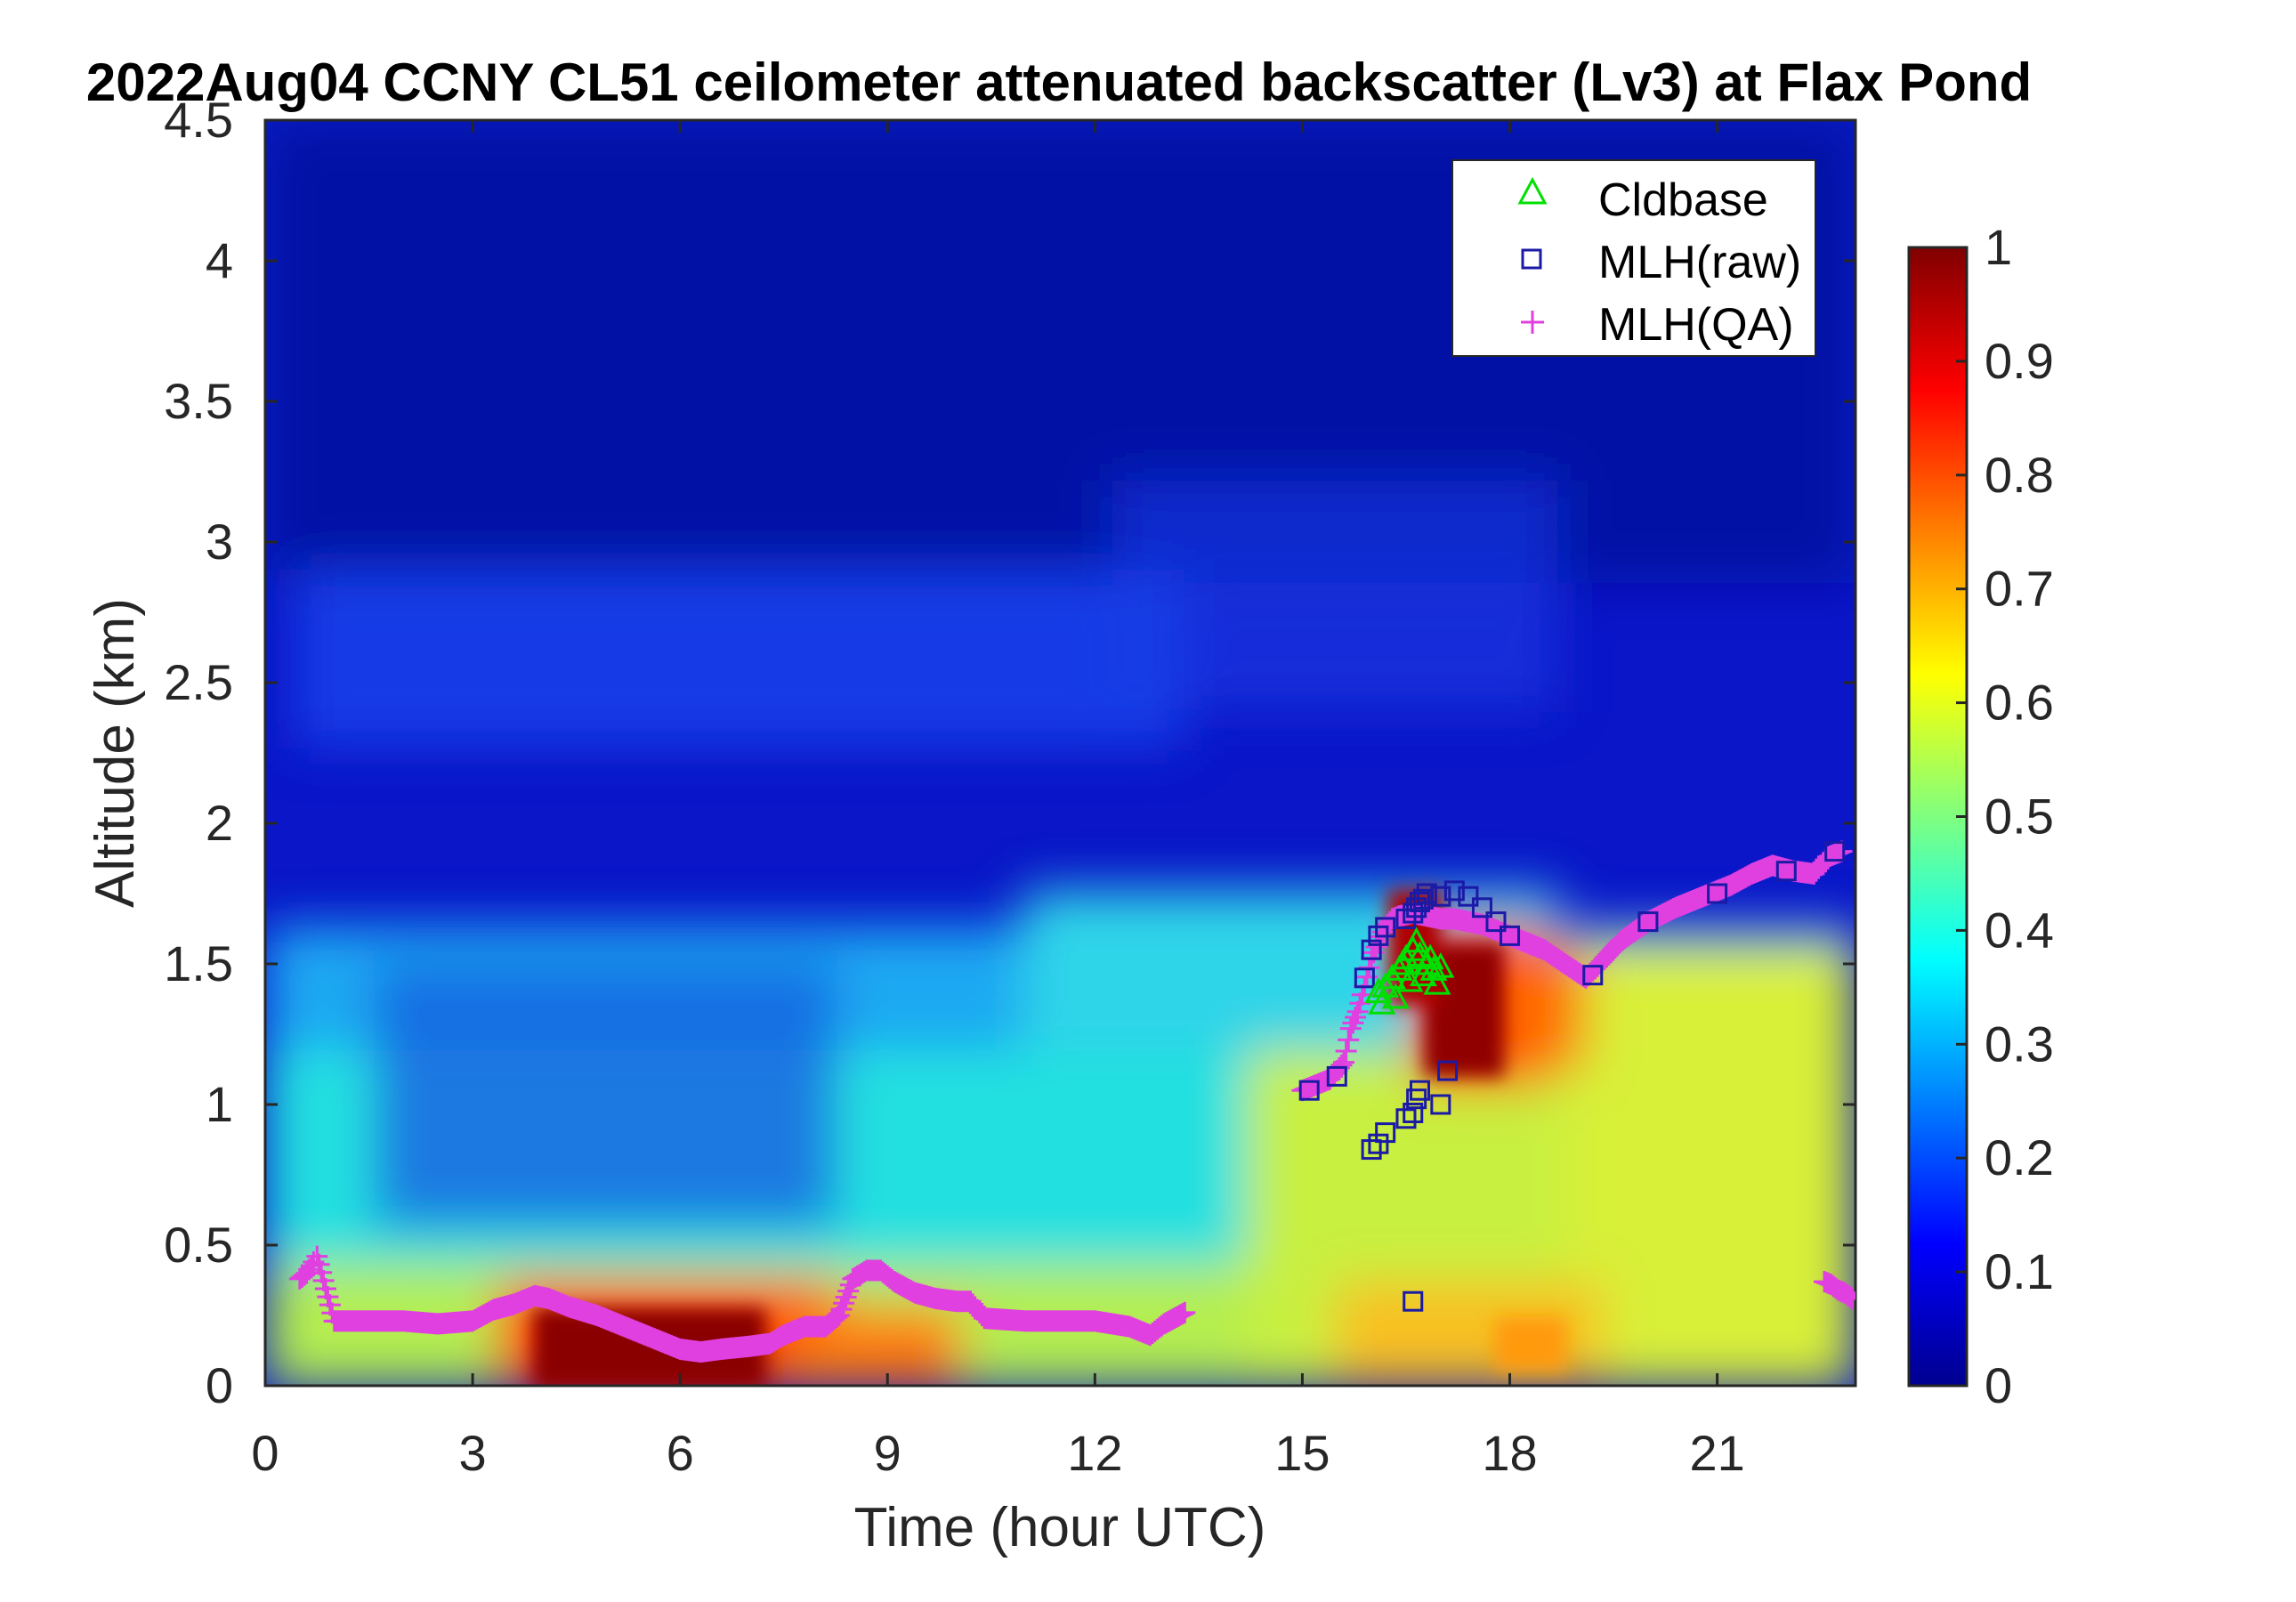 This screenshot has height=1602, width=2296. What do you see at coordinates (2019, 589) in the screenshot?
I see `colorbar-tick-label: 0.7` at bounding box center [2019, 589].